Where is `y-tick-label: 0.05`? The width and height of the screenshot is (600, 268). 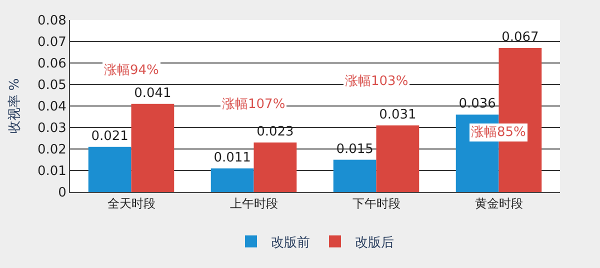 y-tick-label: 0.05 is located at coordinates (51, 86).